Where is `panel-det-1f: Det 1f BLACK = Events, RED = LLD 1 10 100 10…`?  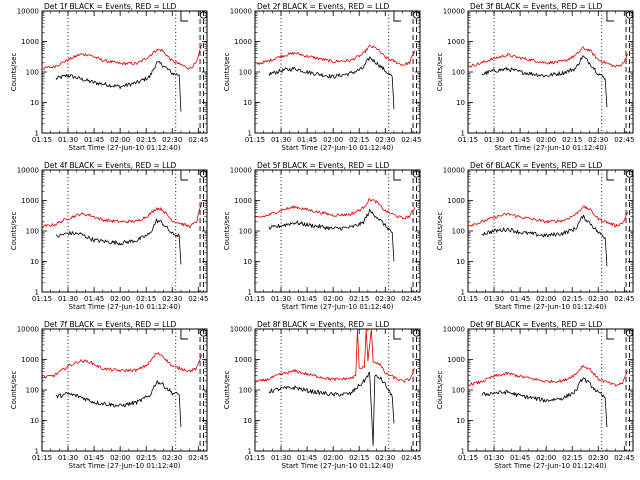 panel-det-1f: Det 1f BLACK = Events, RED = LLD 1 10 100 10… is located at coordinates (109, 77).